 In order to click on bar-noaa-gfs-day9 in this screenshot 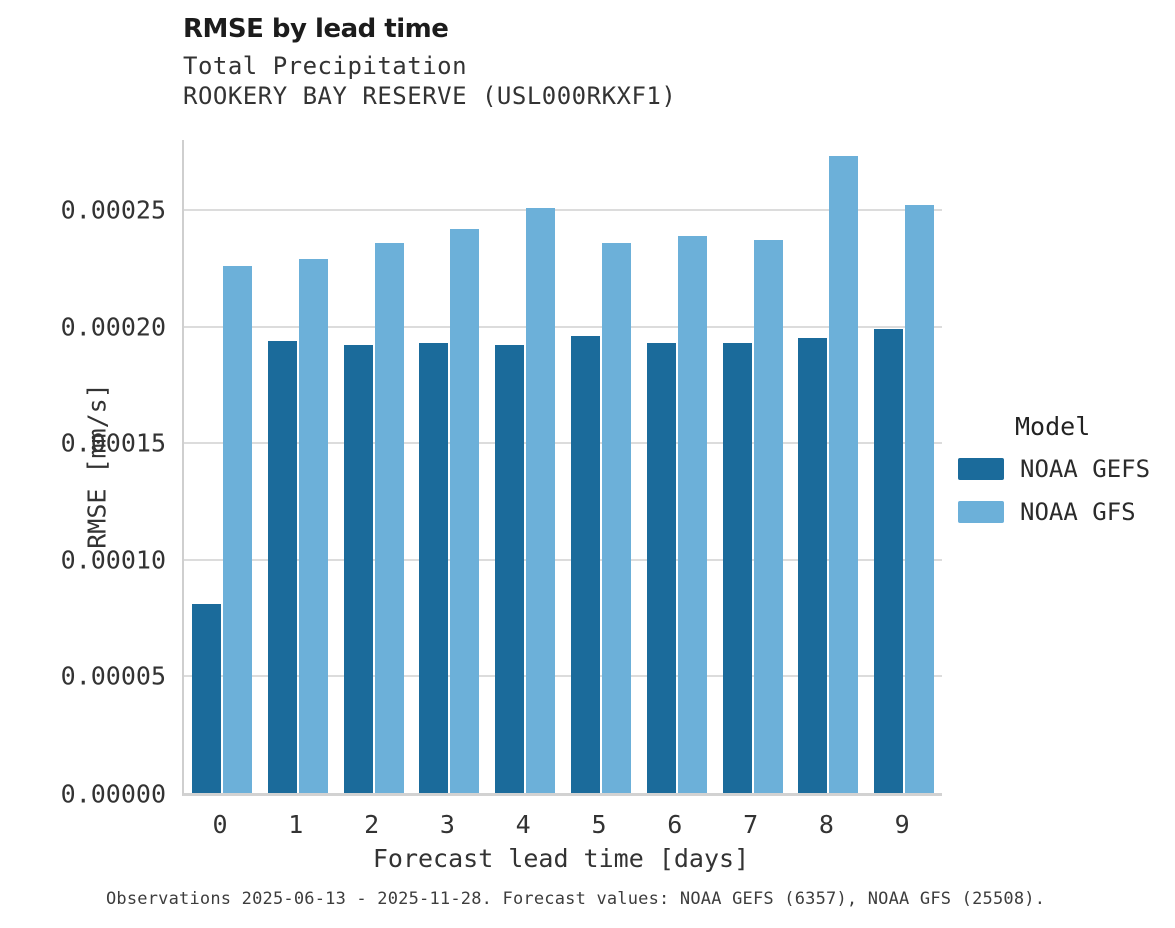, I will do `click(919, 499)`.